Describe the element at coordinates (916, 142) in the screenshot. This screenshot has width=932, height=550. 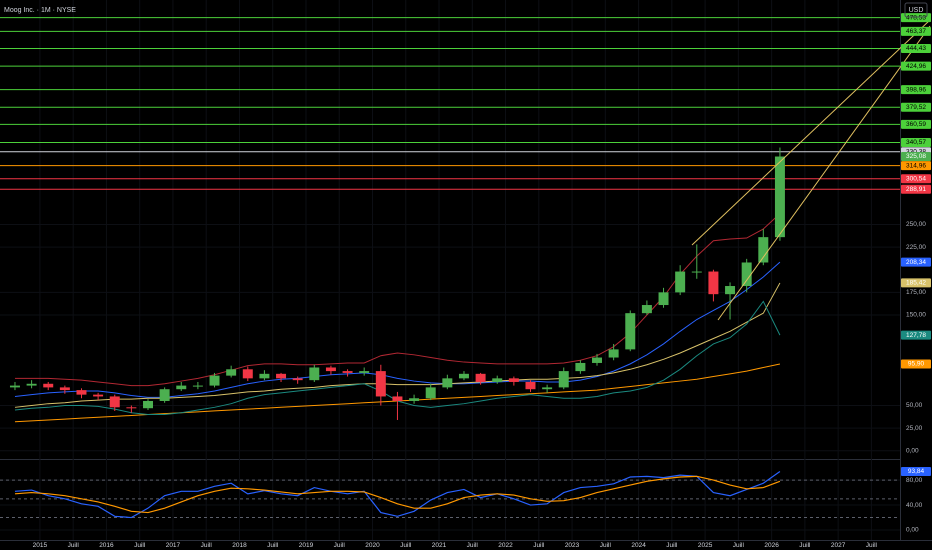
I see `level-label: 340,57` at that location.